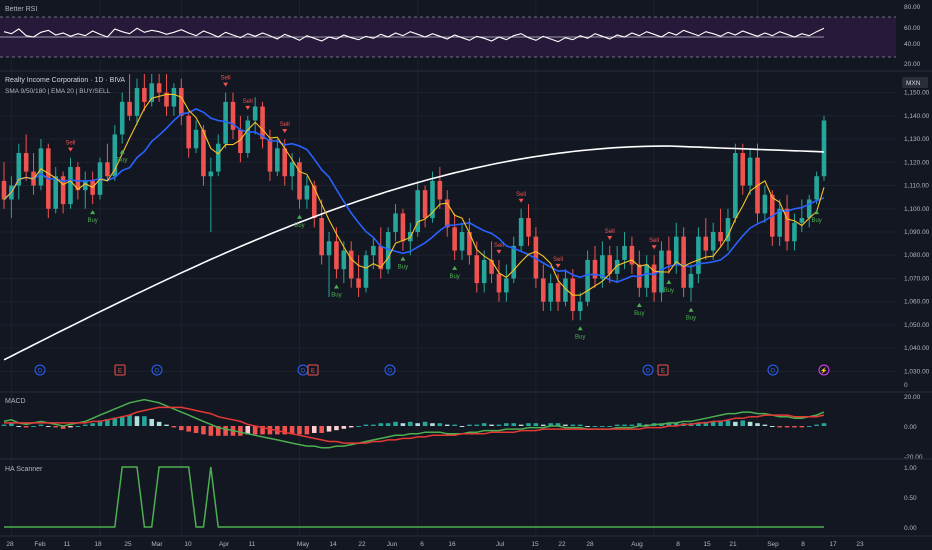  I want to click on time-tick: 15, so click(535, 544).